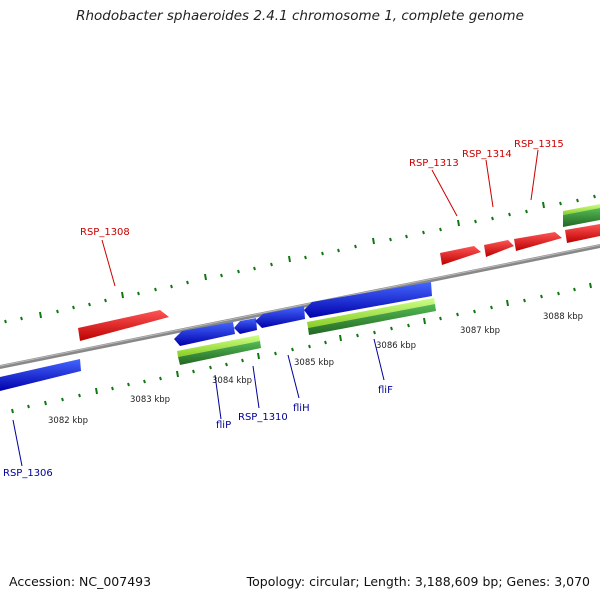  Describe the element at coordinates (582, 233) in the screenshot. I see `gene-partial-red` at that location.